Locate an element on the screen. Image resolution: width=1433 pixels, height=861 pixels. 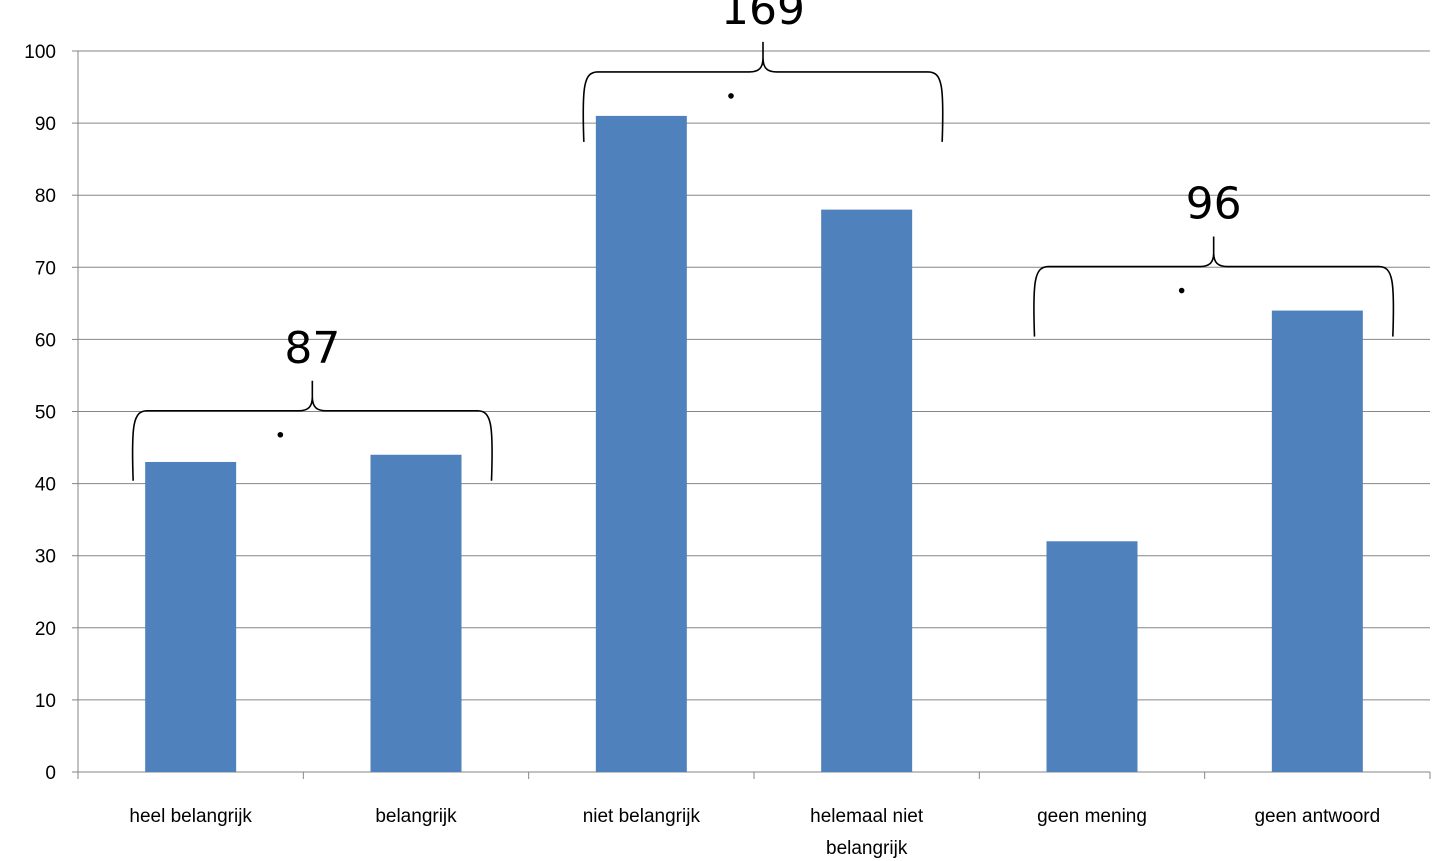
y-tick-labels: 0 10 20 30 40 50 60 70 80 90 100 is located at coordinates (40, 413).